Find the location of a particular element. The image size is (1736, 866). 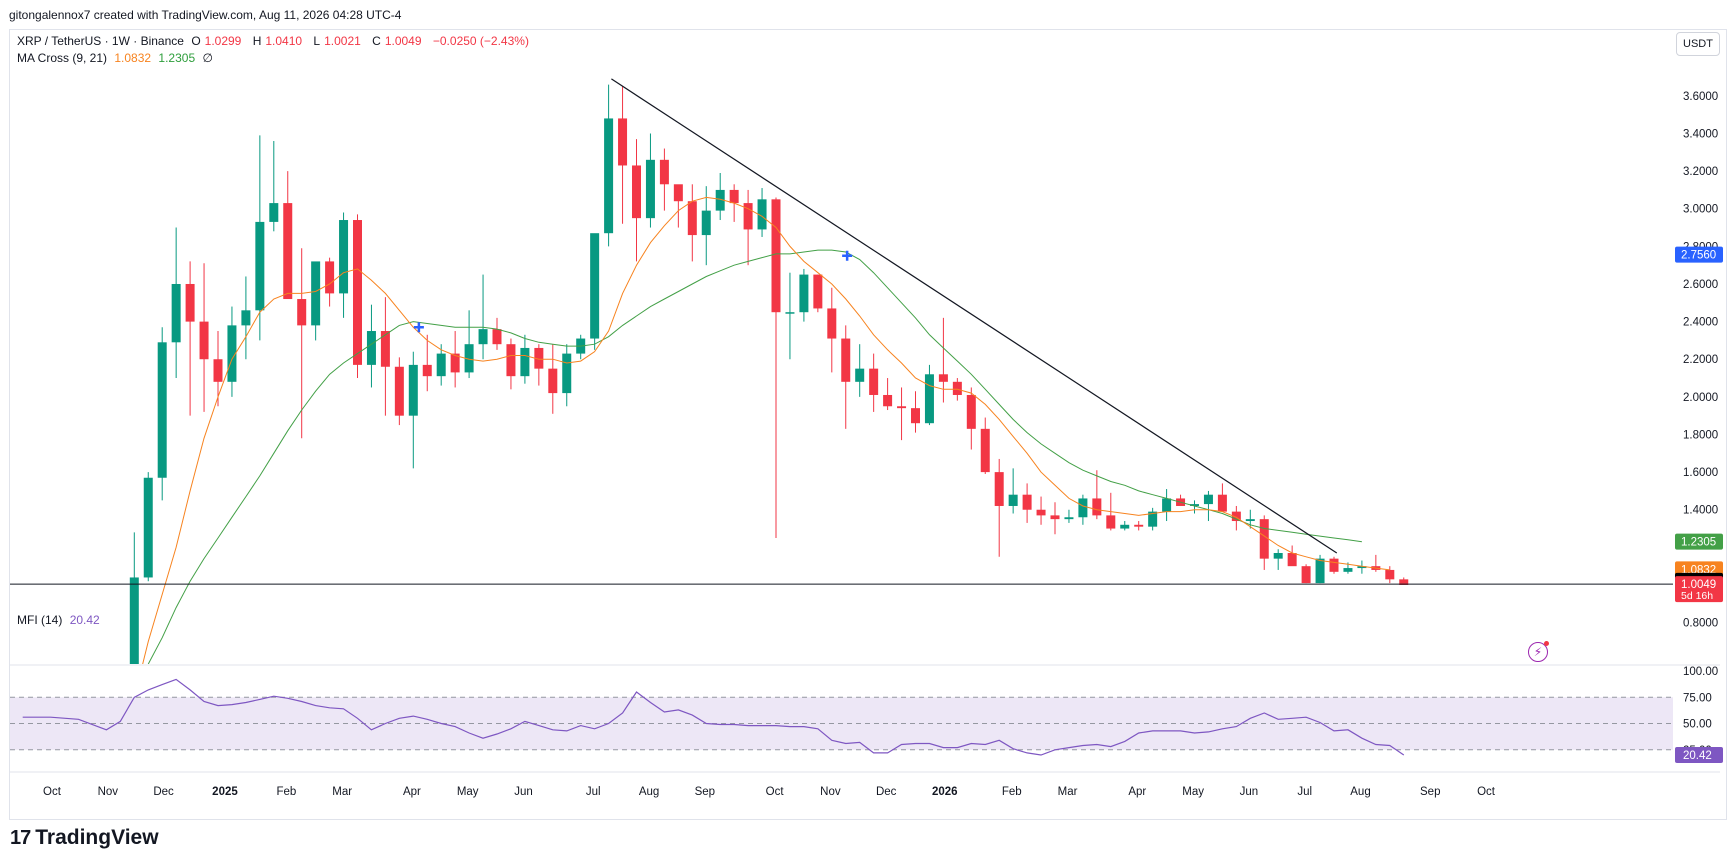

mfi-level-label: 100.00 is located at coordinates (1700, 672).